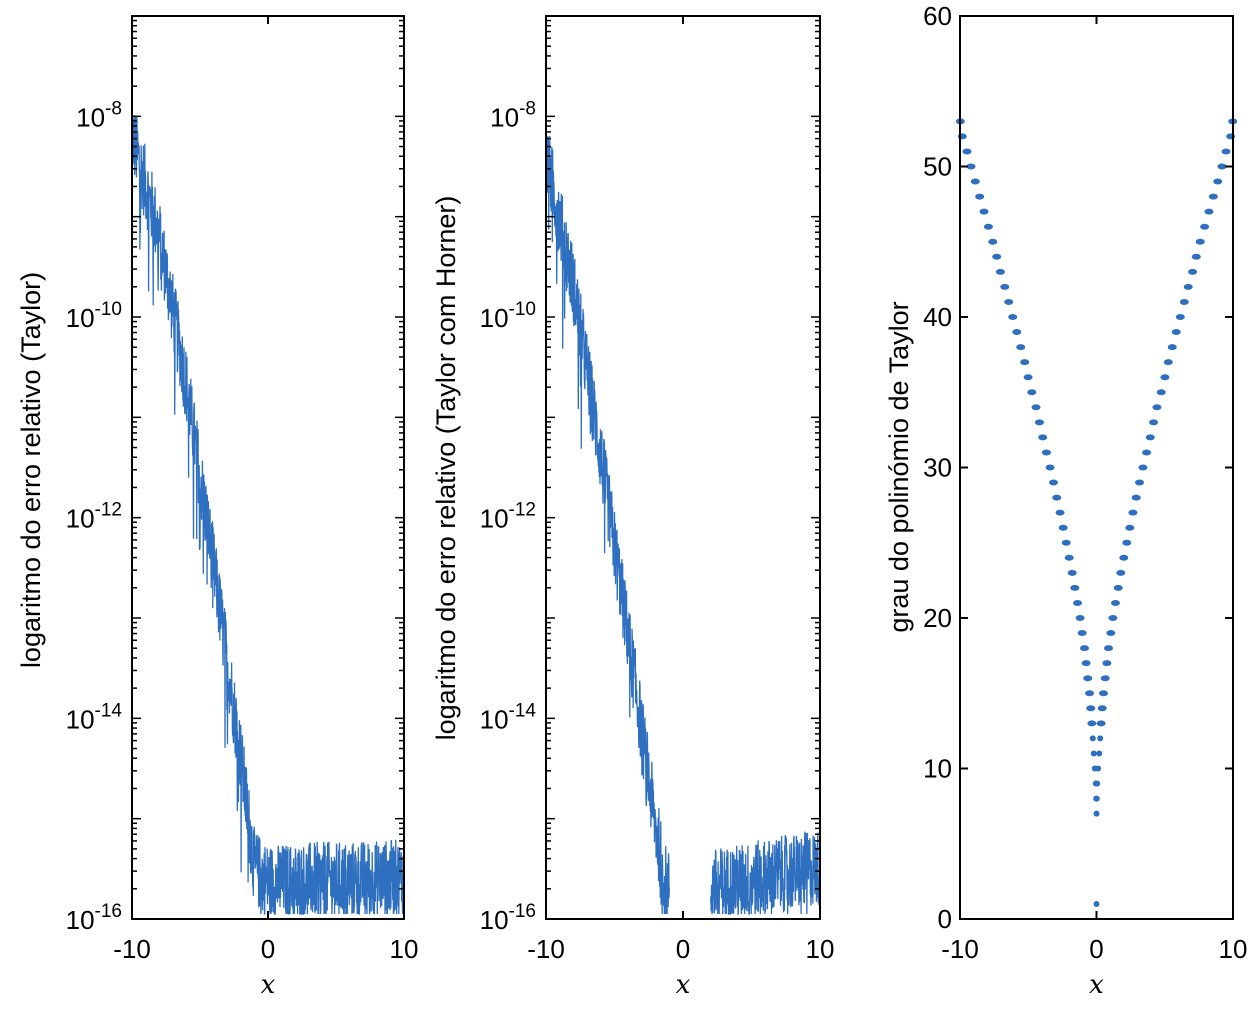 The height and width of the screenshot is (1010, 1255). I want to click on y-axis-label: grau do polinómio de Taylor, so click(899, 466).